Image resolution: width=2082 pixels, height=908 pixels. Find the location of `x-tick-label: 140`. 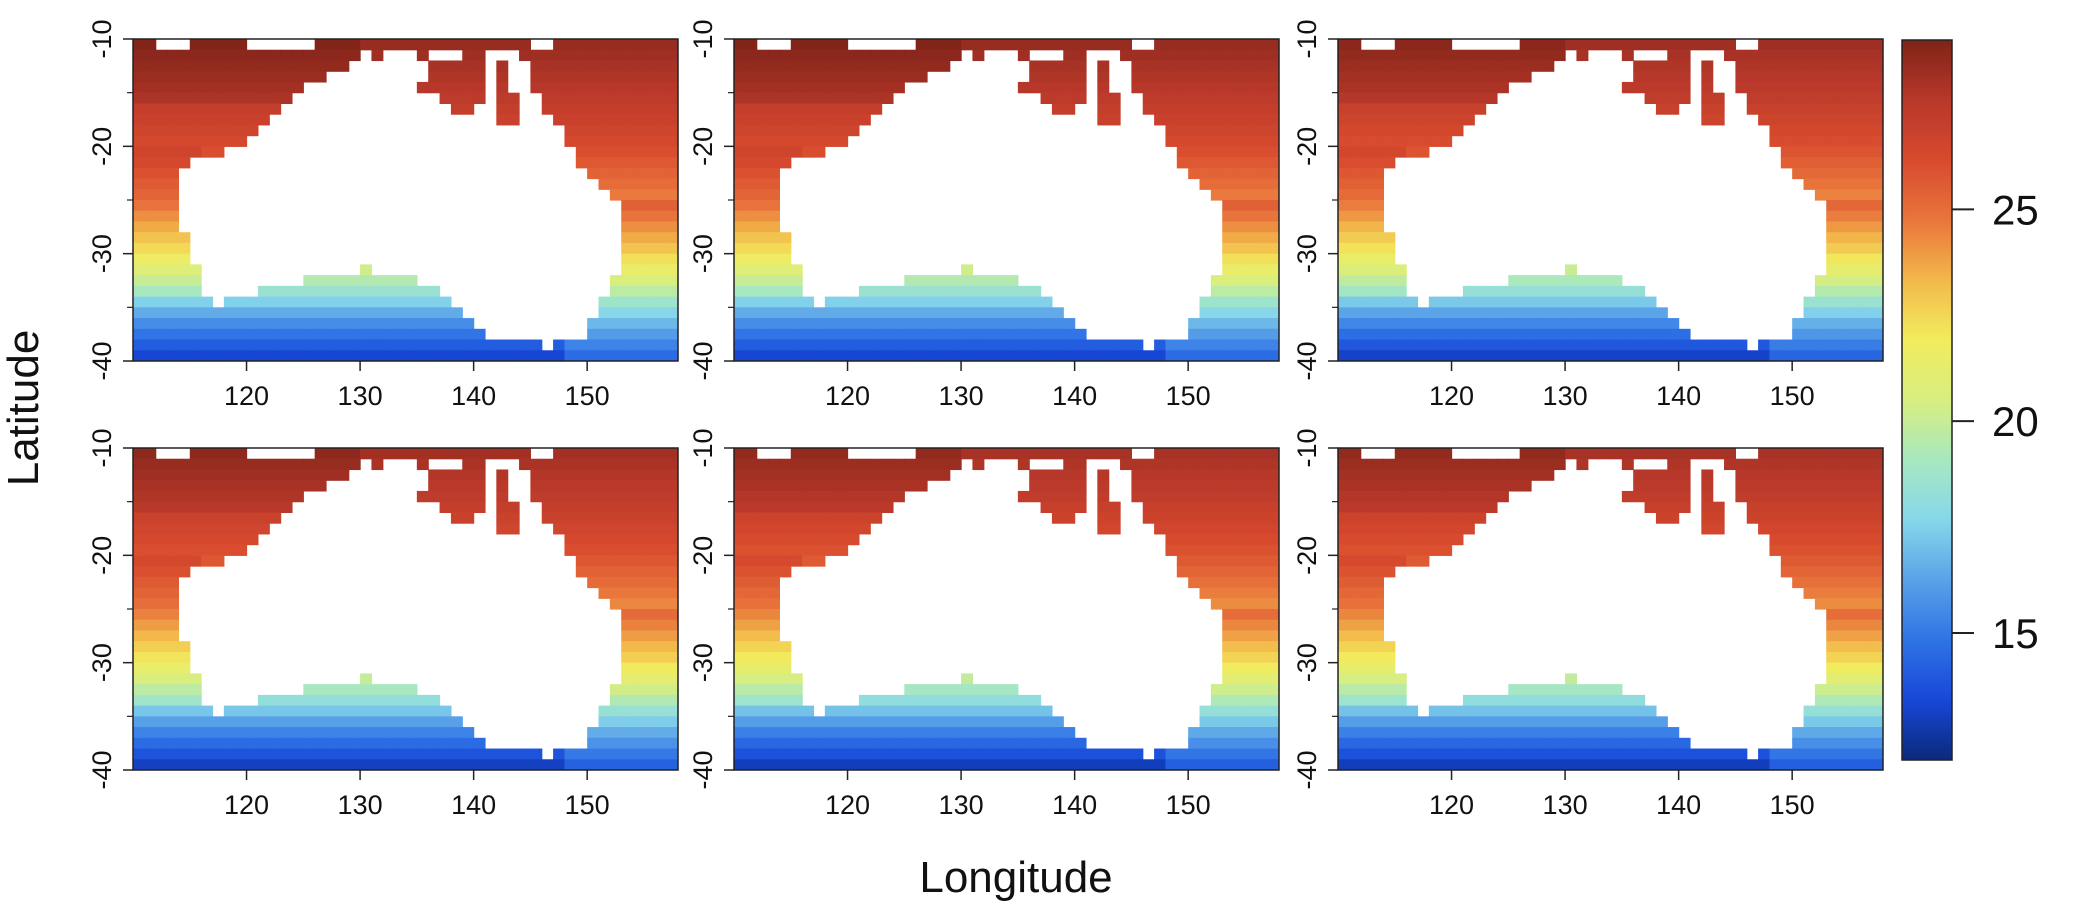

x-tick-label: 140 is located at coordinates (473, 396).